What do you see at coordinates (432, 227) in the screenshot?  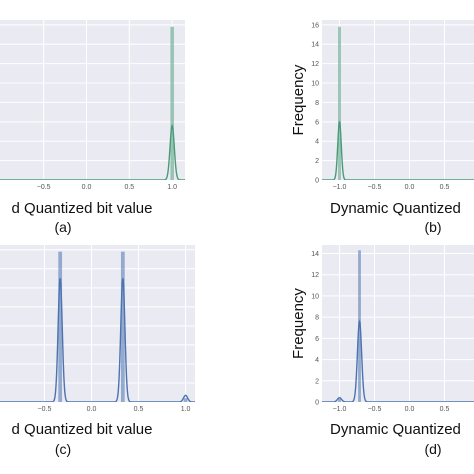 I see `panel-caption: (b)` at bounding box center [432, 227].